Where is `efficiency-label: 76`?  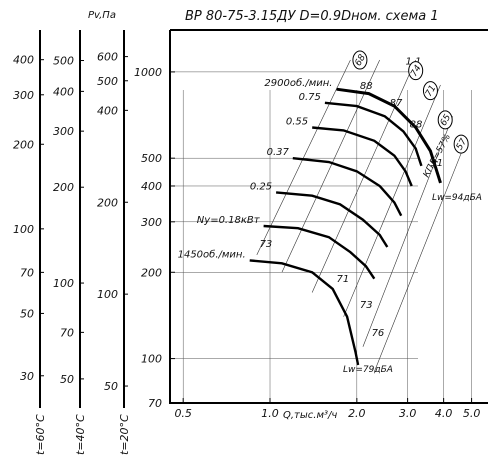 efficiency-label: 76 is located at coordinates (378, 333).